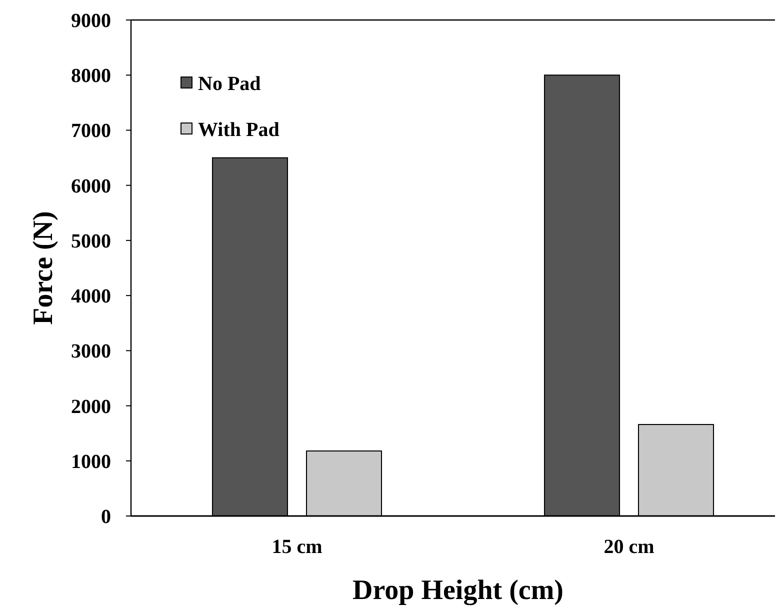 Image resolution: width=776 pixels, height=611 pixels. What do you see at coordinates (91, 407) in the screenshot?
I see `y-tick-label: 2000` at bounding box center [91, 407].